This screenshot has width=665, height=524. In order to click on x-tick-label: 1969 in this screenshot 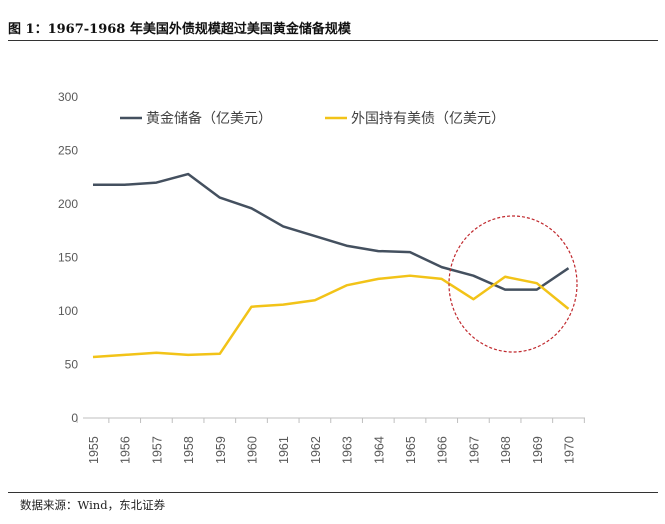, I will do `click(538, 450)`.